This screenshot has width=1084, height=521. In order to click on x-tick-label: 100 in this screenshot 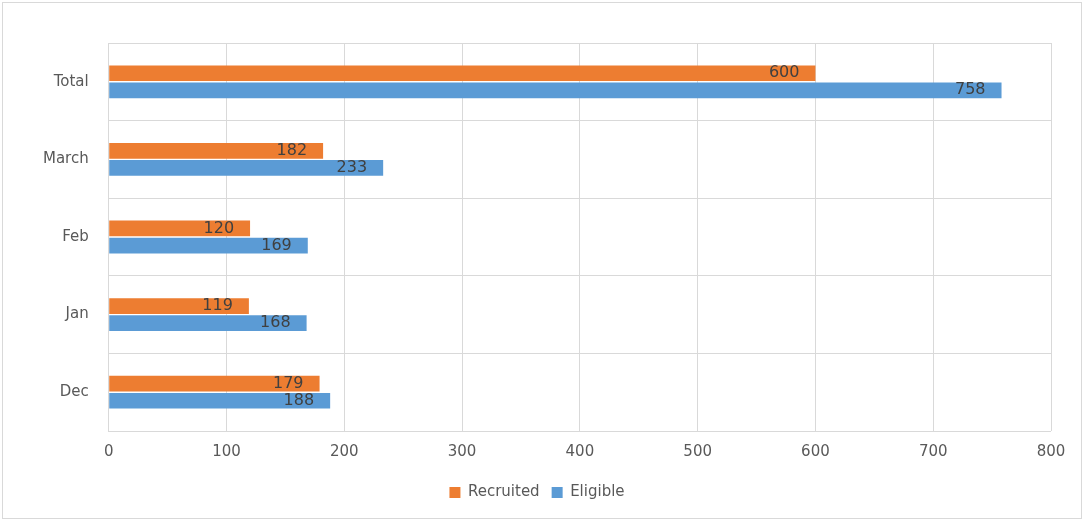, I will do `click(226, 450)`.